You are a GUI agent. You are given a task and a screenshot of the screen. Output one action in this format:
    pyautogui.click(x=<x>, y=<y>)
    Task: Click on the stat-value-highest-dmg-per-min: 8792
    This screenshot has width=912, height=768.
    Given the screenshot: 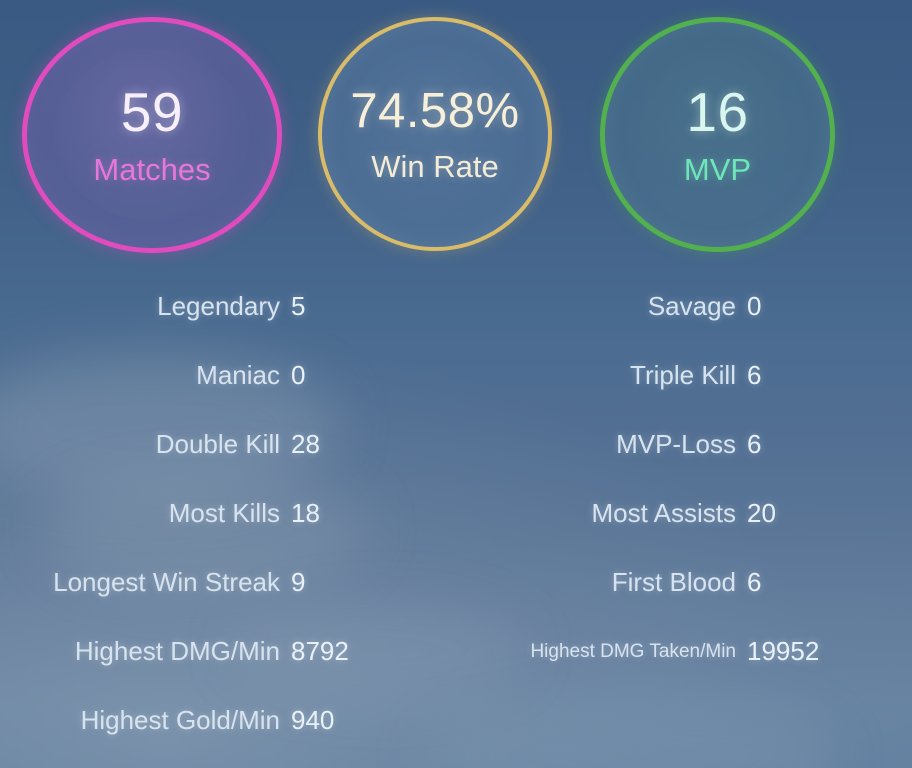 What is the action you would take?
    pyautogui.click(x=320, y=651)
    